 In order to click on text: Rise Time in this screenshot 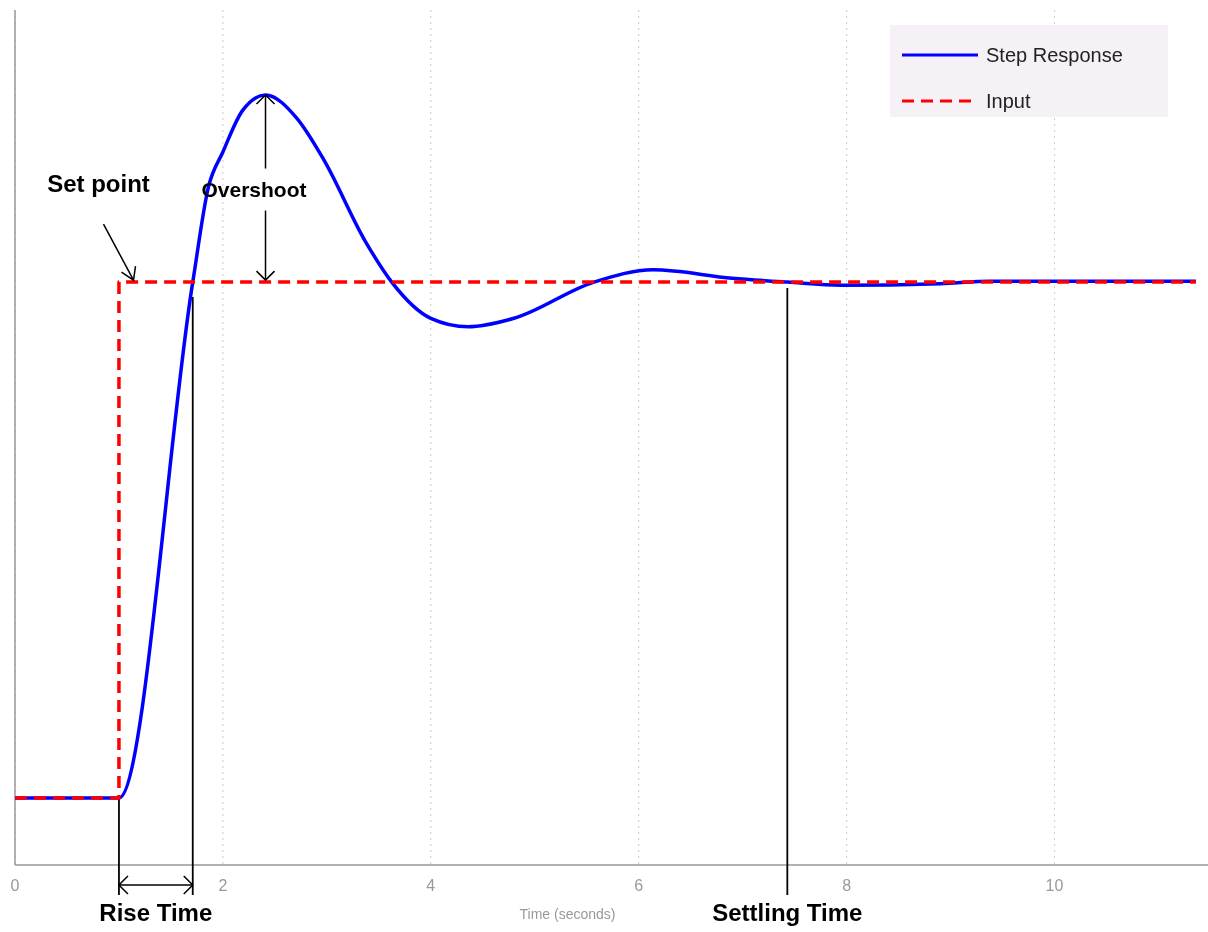, I will do `click(156, 912)`.